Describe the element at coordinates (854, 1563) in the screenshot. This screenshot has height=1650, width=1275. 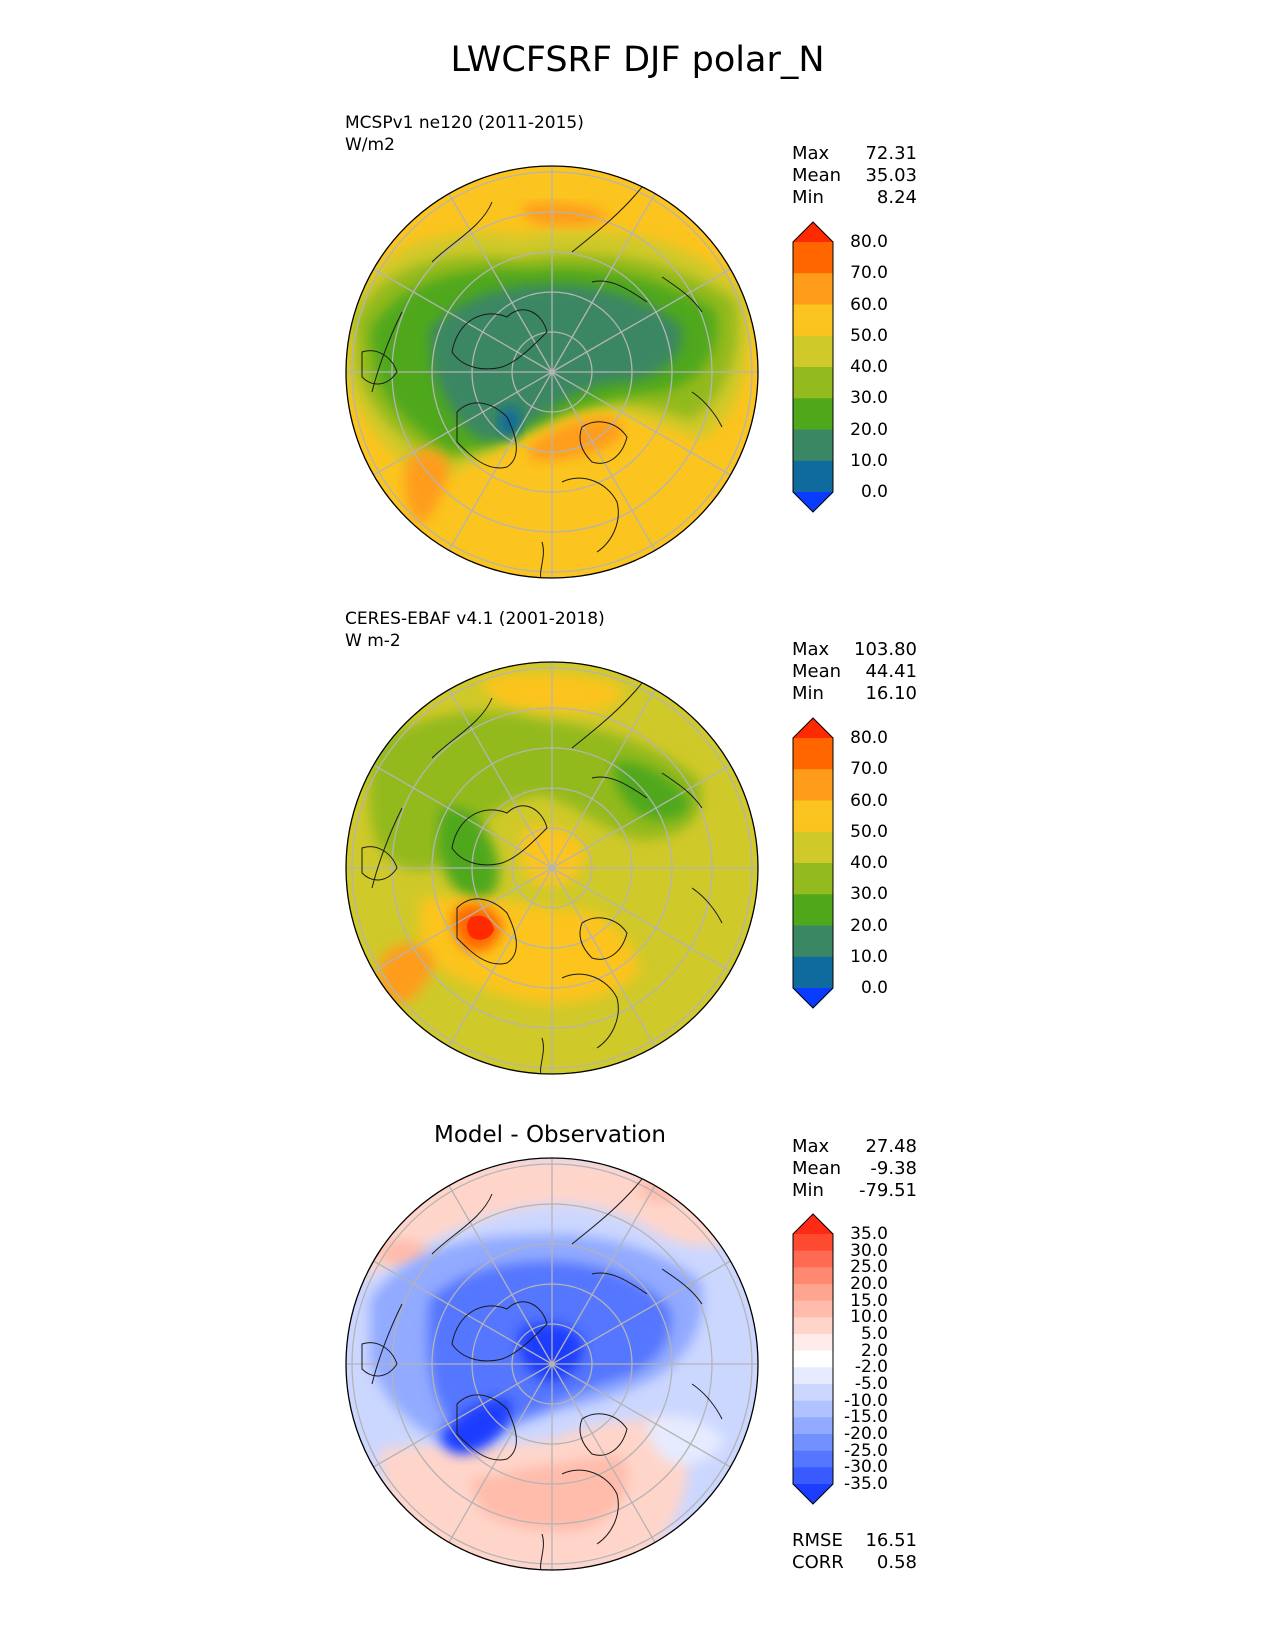
I see `metric-row: CORR 0.58` at that location.